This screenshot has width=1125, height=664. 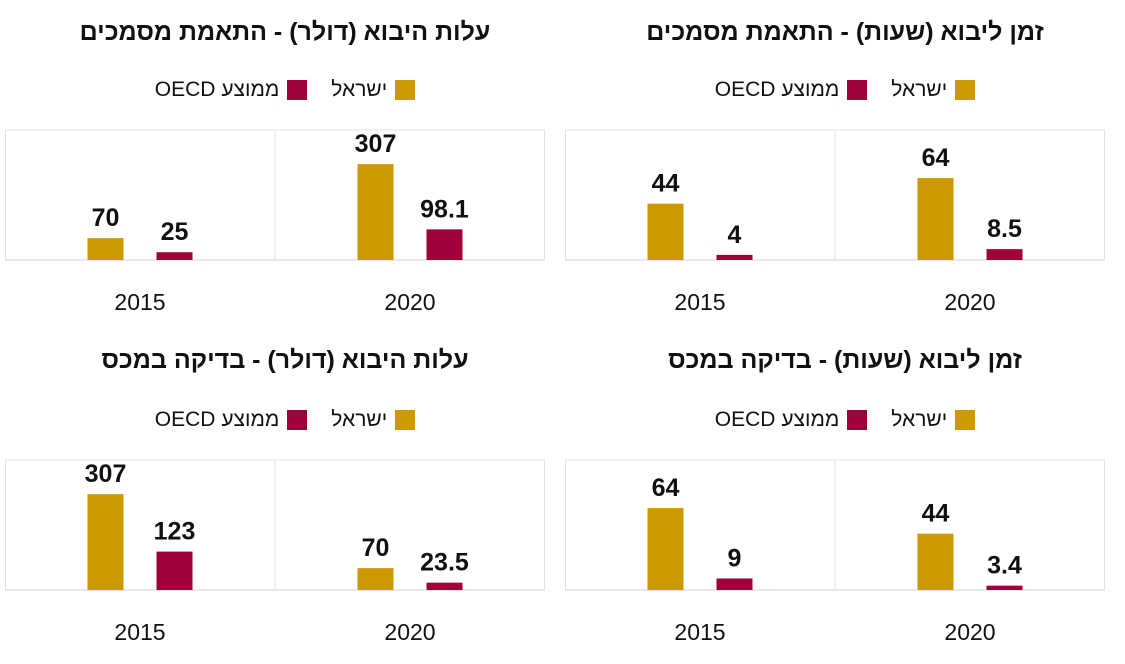 I want to click on data-label: 4, so click(x=735, y=235).